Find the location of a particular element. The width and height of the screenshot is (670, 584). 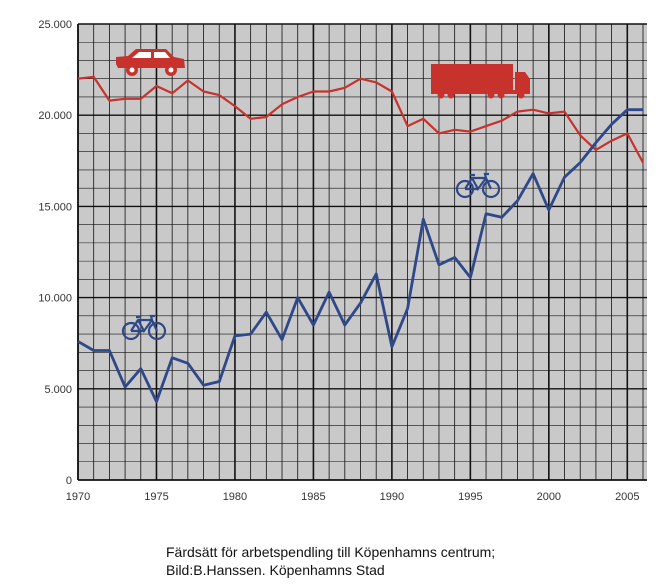

x-tick-label: 1990 is located at coordinates (392, 497).